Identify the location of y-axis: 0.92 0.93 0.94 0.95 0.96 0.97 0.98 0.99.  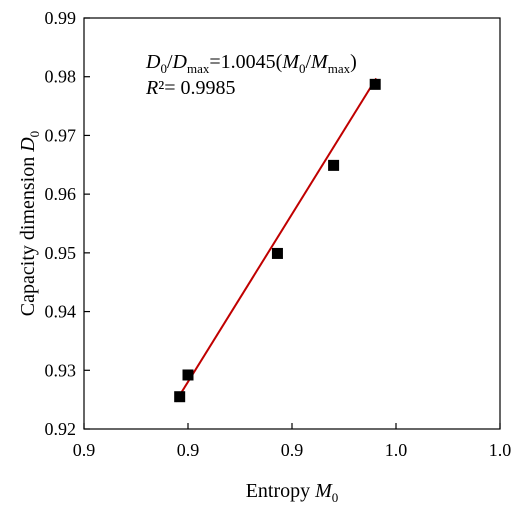
(67, 223).